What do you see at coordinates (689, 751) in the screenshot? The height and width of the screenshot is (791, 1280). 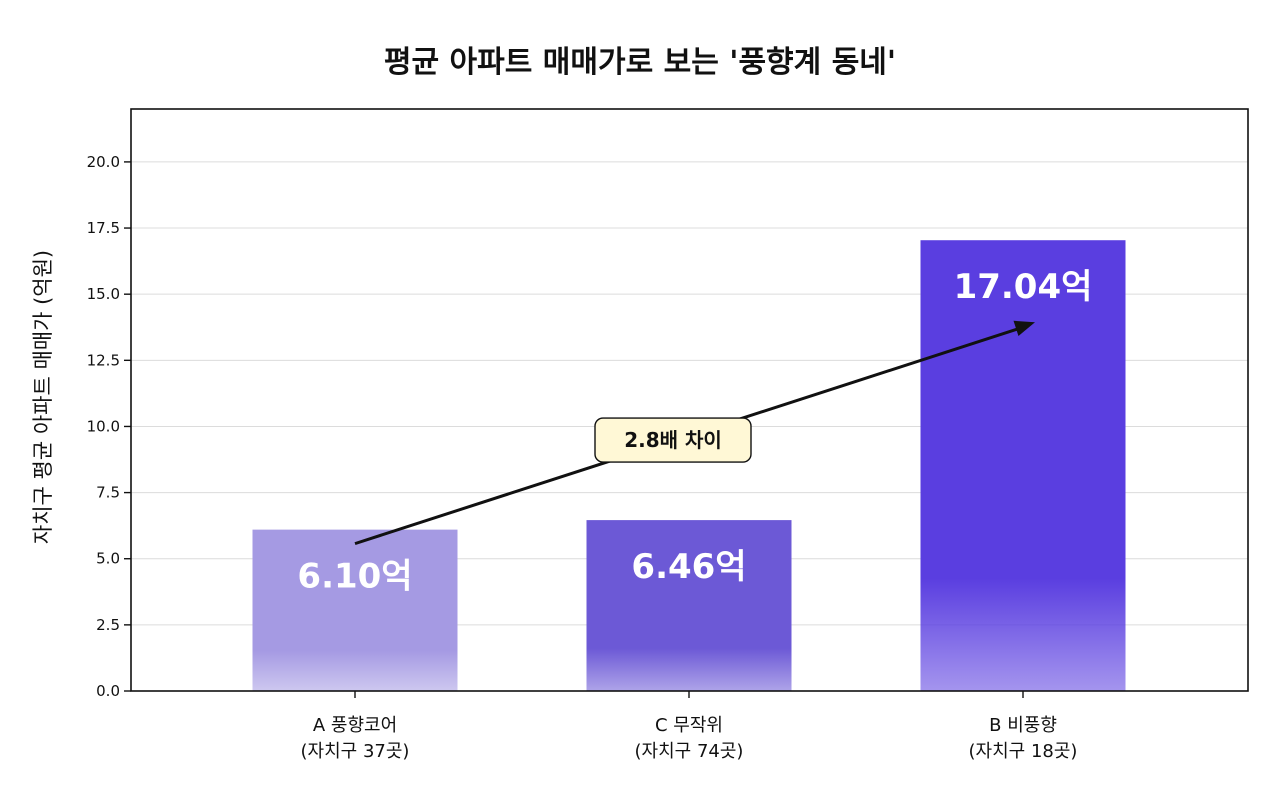 I see `x-tick-sublabel: (자치구 74곳)` at bounding box center [689, 751].